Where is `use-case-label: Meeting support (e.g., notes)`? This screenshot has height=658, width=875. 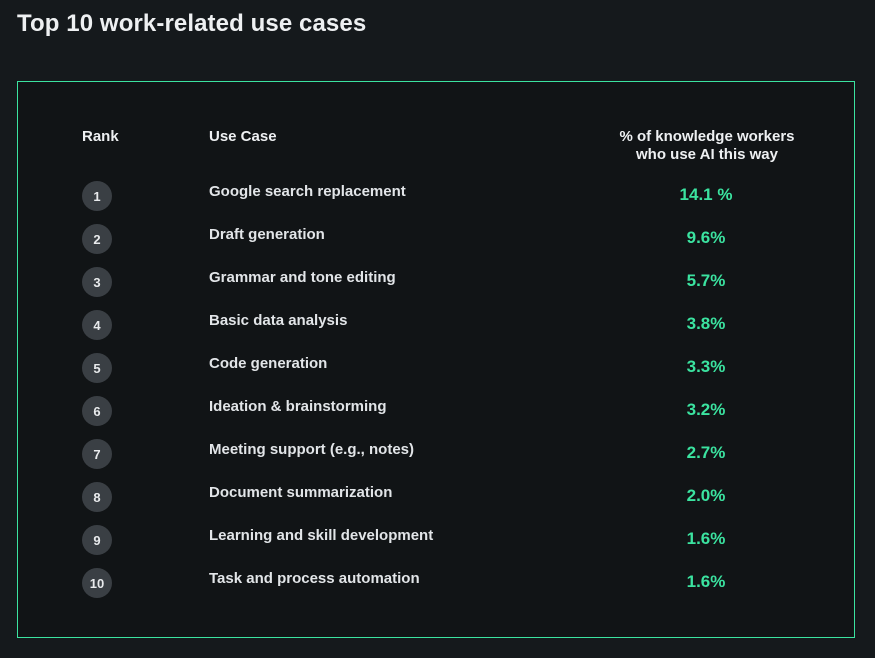 use-case-label: Meeting support (e.g., notes) is located at coordinates (311, 449).